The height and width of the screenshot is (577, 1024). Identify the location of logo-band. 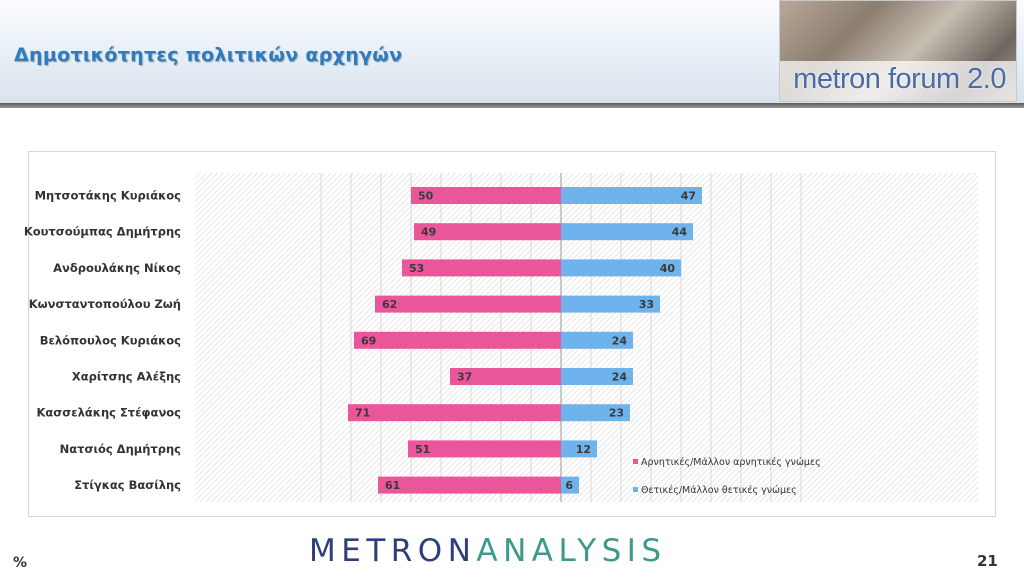
(898, 81).